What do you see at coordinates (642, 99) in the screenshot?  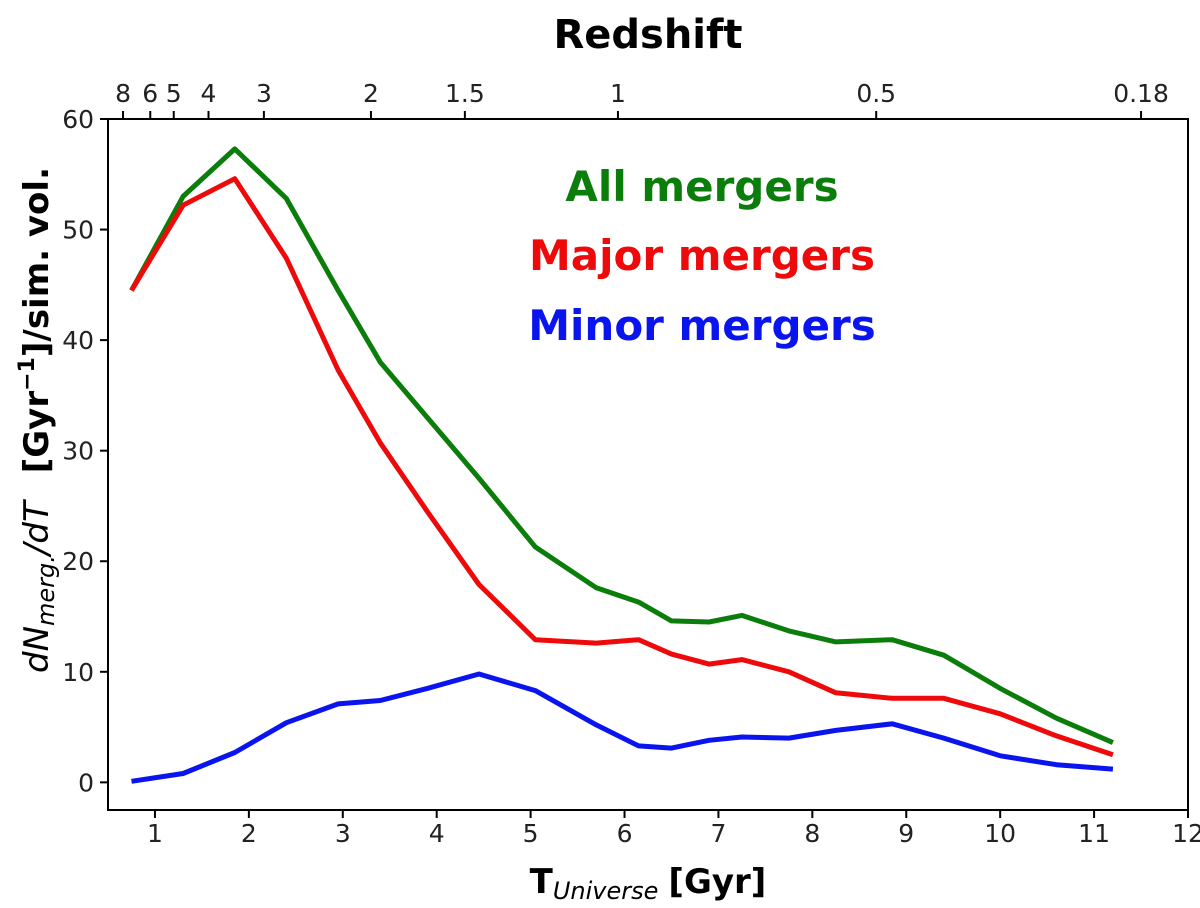 I see `top-axis-ticks: 8 6 5 4 3 2 1.5 1 0.5 0.18` at bounding box center [642, 99].